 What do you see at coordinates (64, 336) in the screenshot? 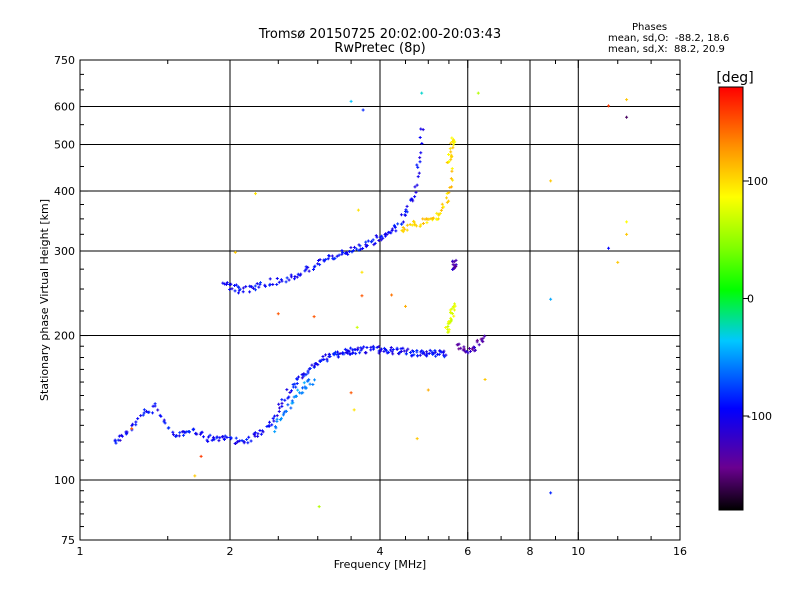
I see `y-tick-label: 200` at bounding box center [64, 336].